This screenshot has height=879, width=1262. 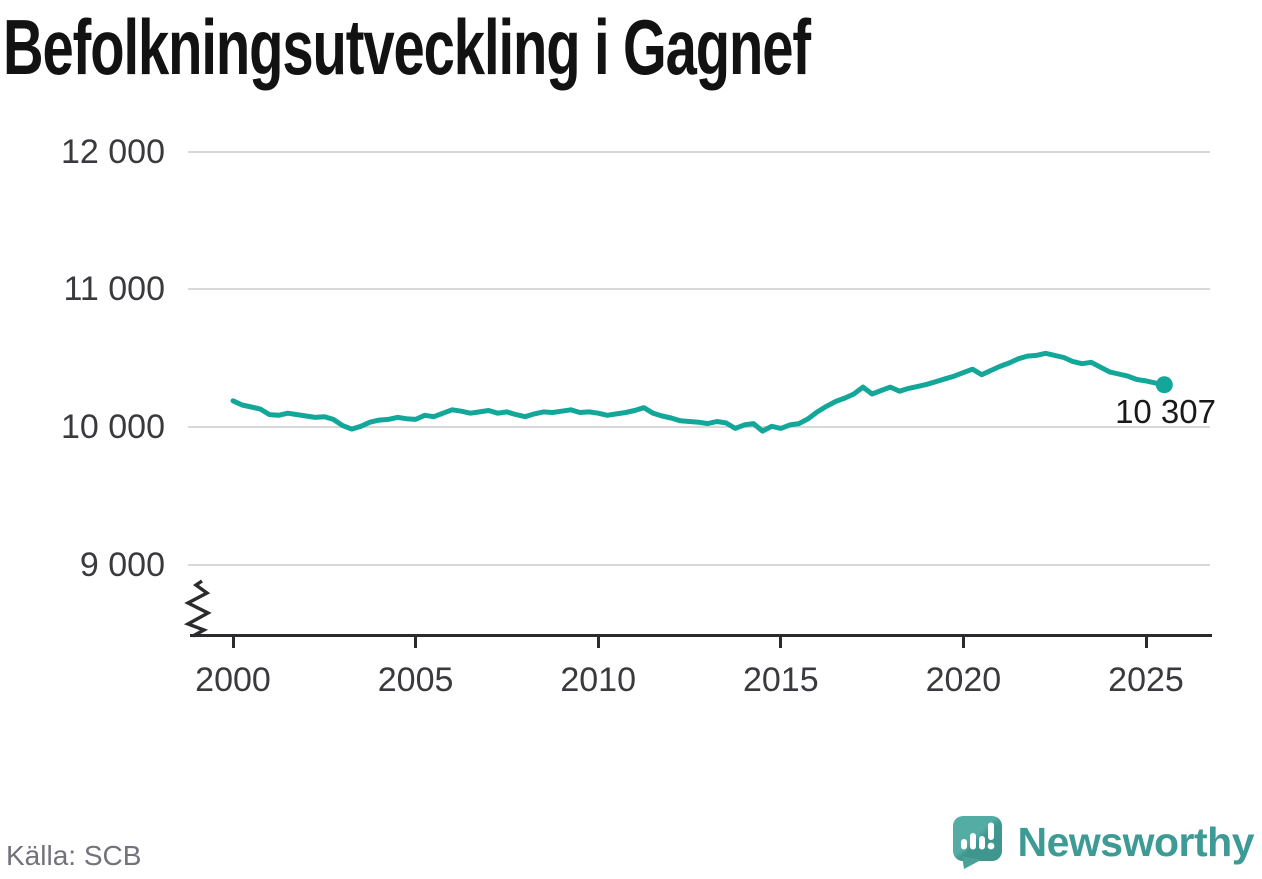 What do you see at coordinates (113, 151) in the screenshot?
I see `y-tick-label: 12 000` at bounding box center [113, 151].